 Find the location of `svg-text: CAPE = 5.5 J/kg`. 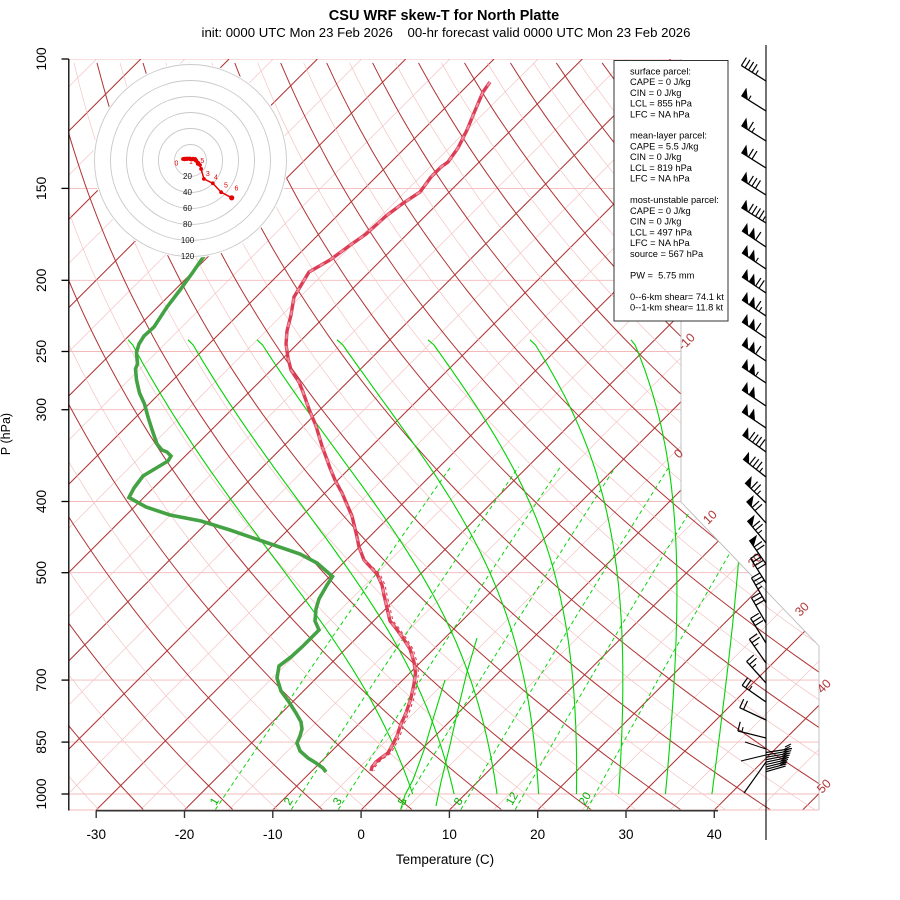

svg-text: CAPE = 5.5 J/kg is located at coordinates (664, 147).